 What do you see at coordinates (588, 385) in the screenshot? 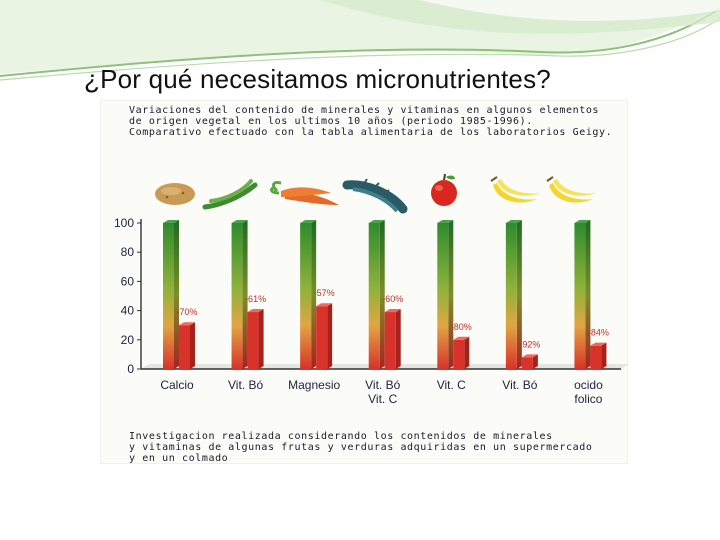
I see `category-label: ocido` at bounding box center [588, 385].